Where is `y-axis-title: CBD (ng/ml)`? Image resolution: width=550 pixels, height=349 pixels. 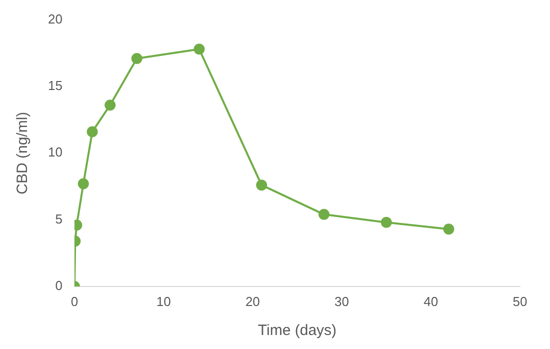 y-axis-title: CBD (ng/ml) is located at coordinates (23, 153).